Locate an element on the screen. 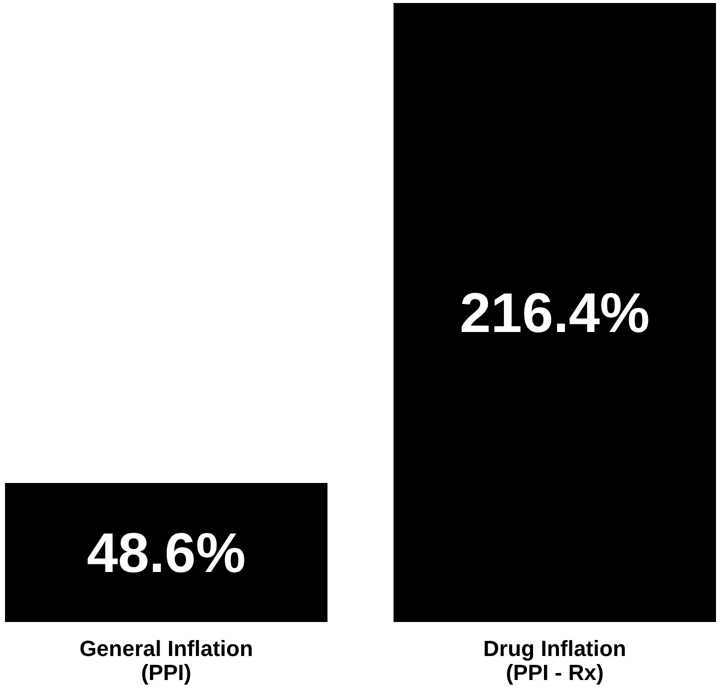 The width and height of the screenshot is (721, 693). data-label: 216.4% is located at coordinates (555, 312).